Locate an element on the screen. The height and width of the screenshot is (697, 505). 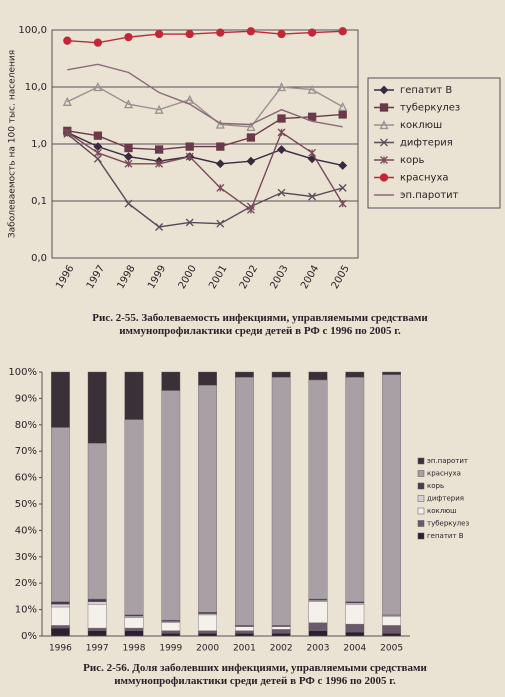
x-tick-label: 1999 is located at coordinates (157, 278).